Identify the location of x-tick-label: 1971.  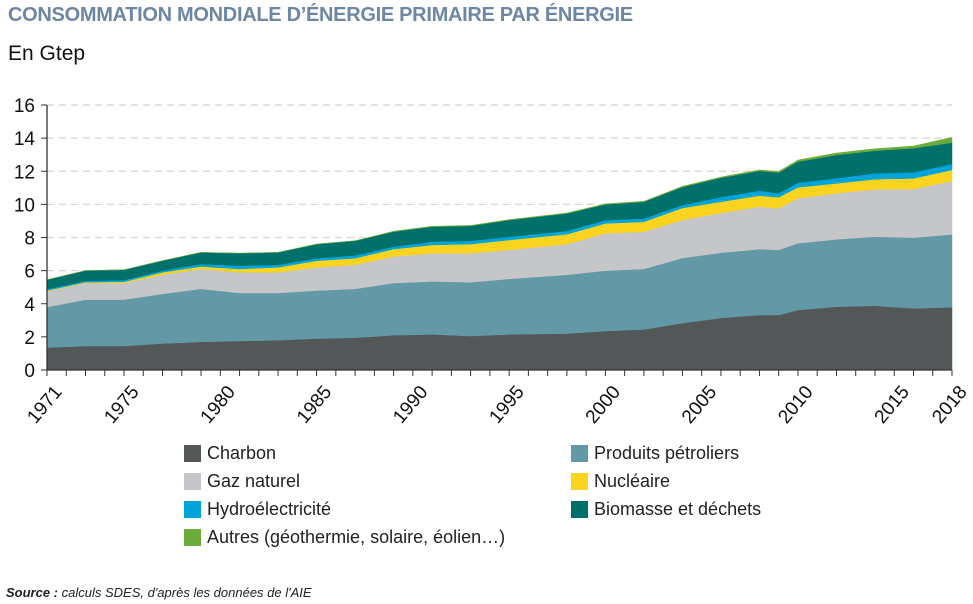
(44, 405).